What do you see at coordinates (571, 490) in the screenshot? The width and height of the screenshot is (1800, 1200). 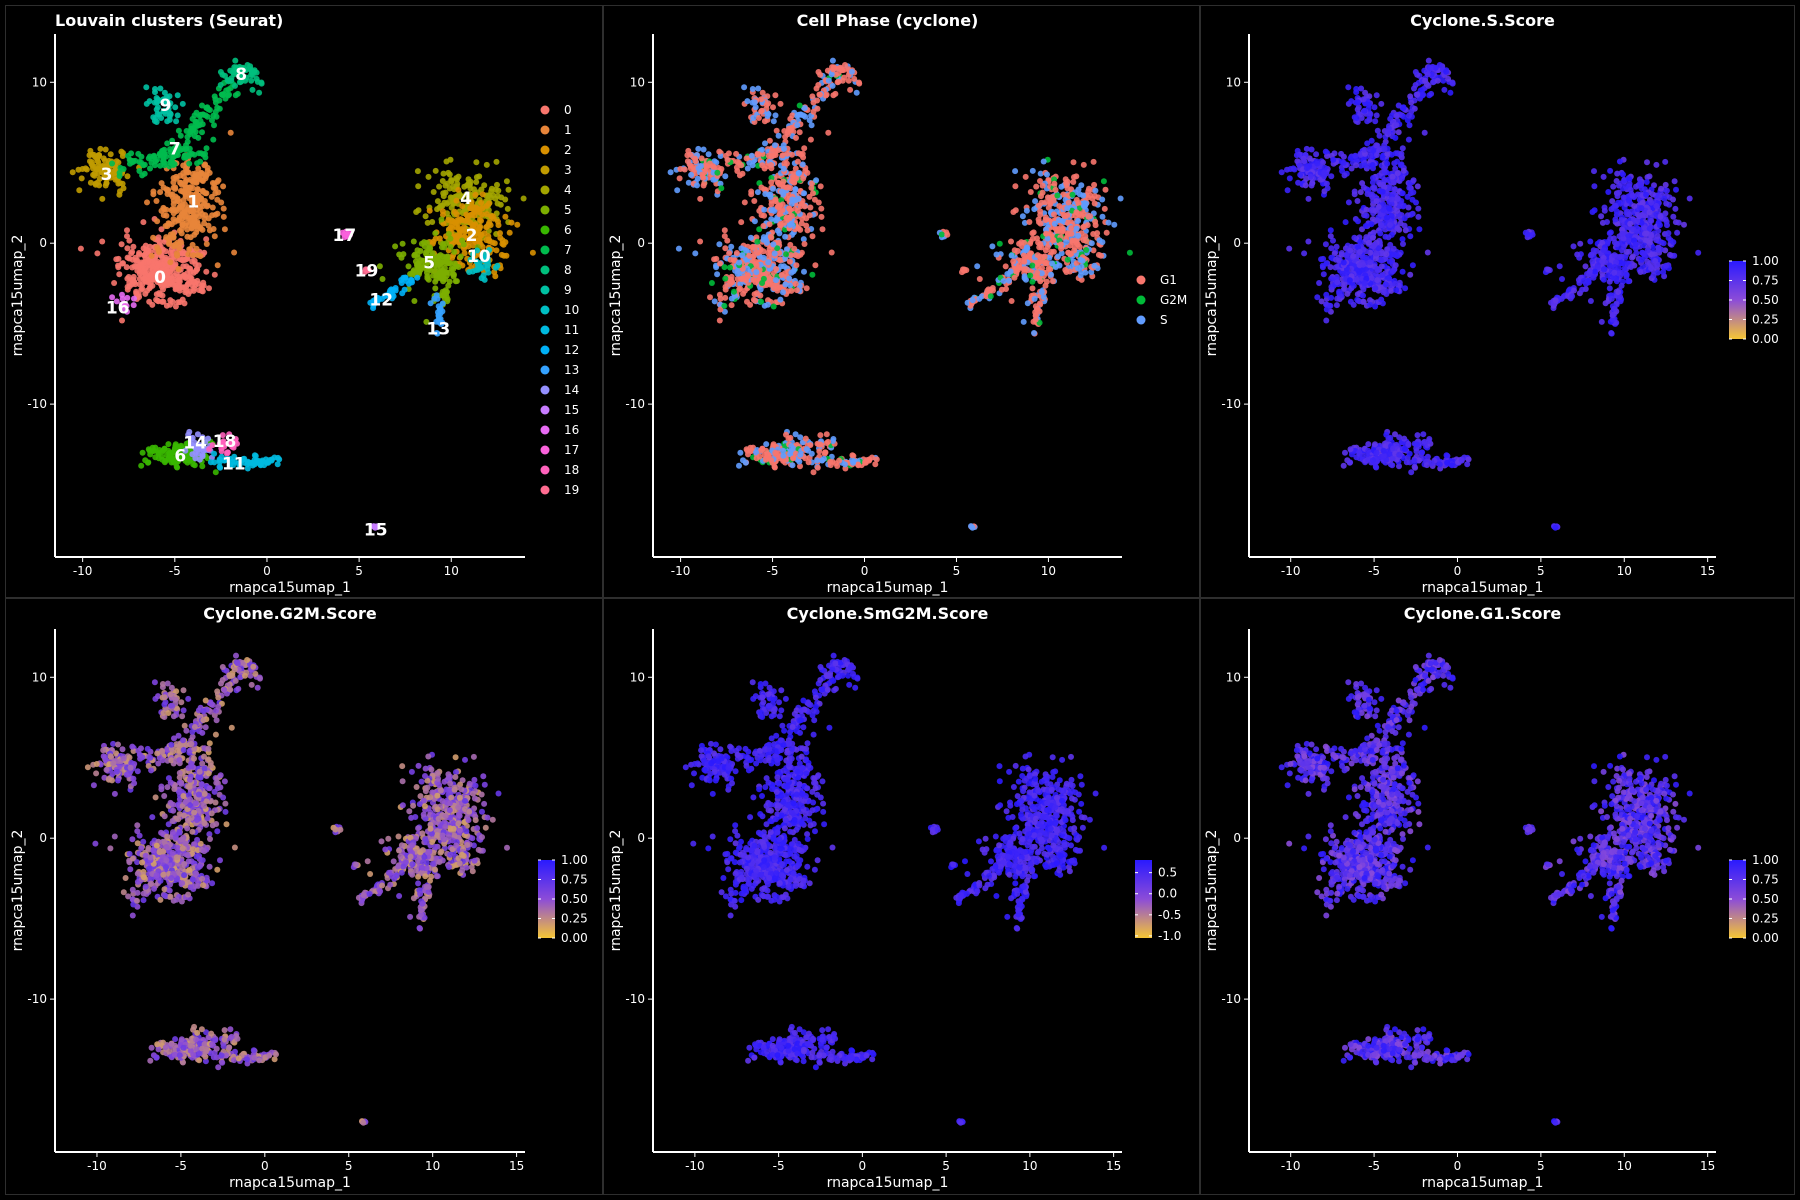 I see `legend-label: 19` at bounding box center [571, 490].